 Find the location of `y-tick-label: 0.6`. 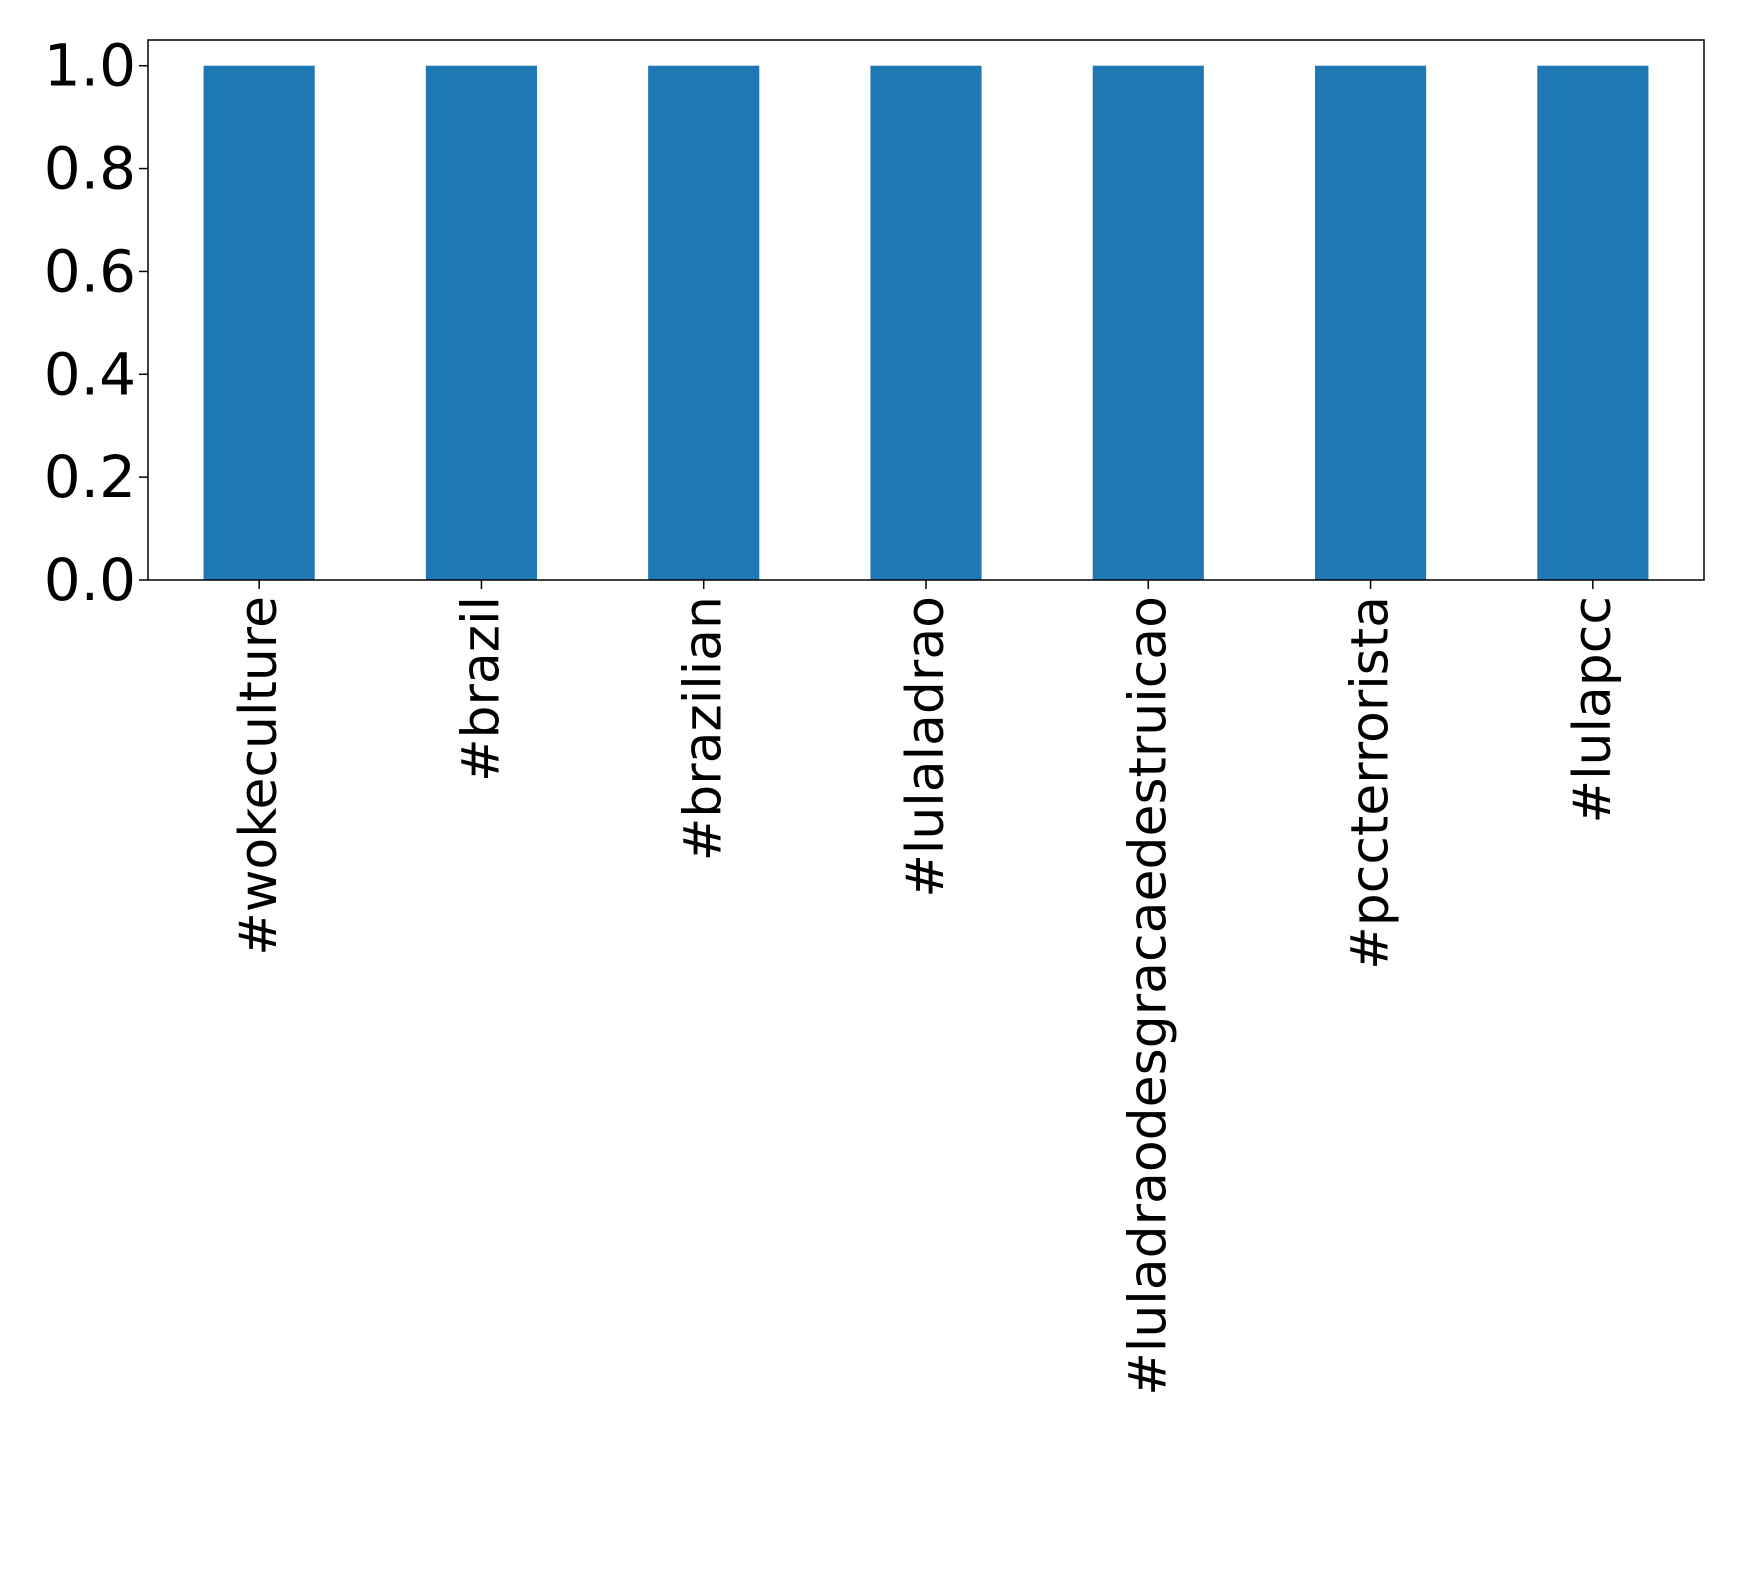

y-tick-label: 0.6 is located at coordinates (90, 271).